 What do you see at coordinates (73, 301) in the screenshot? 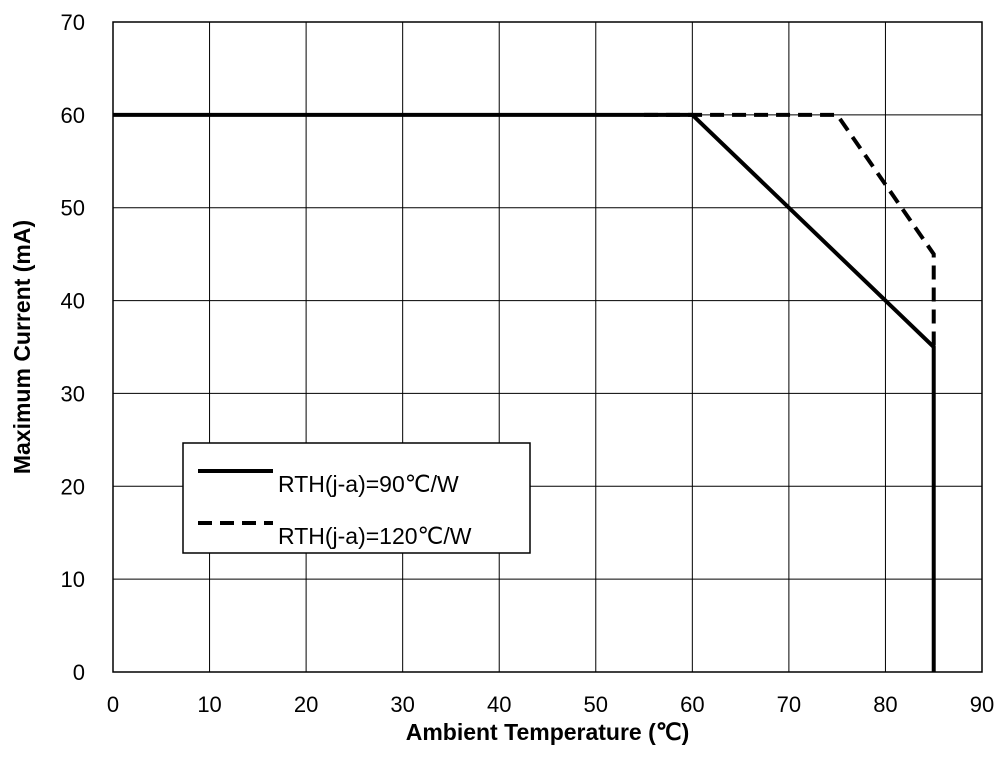
I see `y-tick-label: 40` at bounding box center [73, 301].